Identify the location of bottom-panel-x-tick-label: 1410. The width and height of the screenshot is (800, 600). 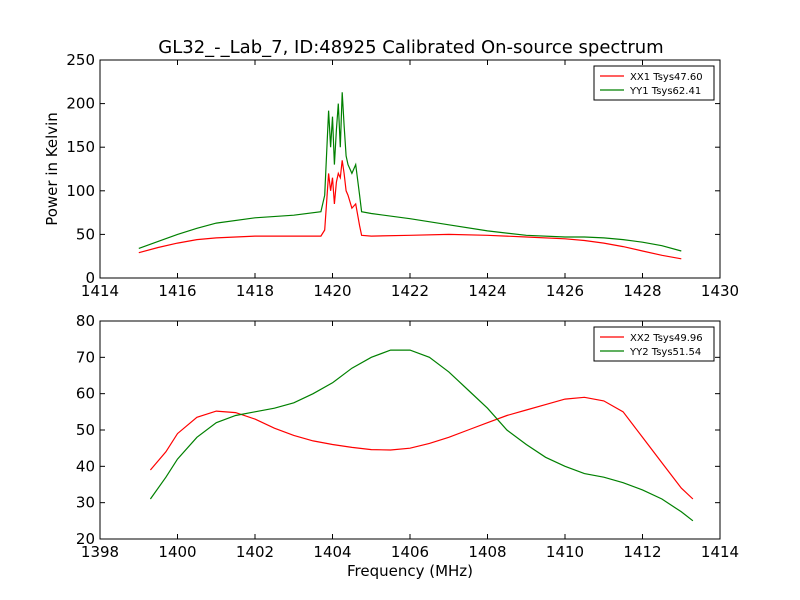
(565, 552).